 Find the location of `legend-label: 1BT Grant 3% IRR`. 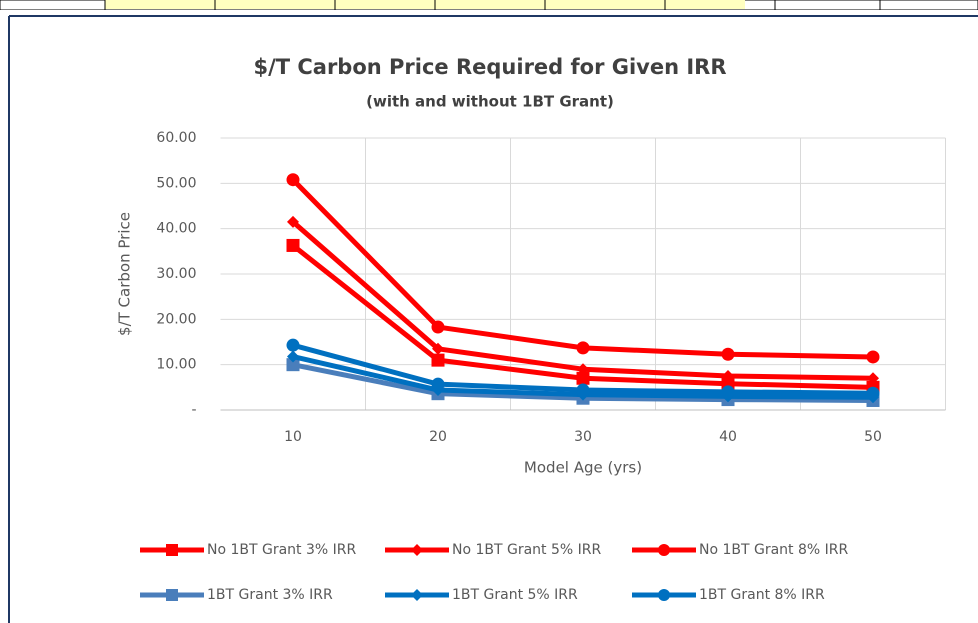

legend-label: 1BT Grant 3% IRR is located at coordinates (270, 595).